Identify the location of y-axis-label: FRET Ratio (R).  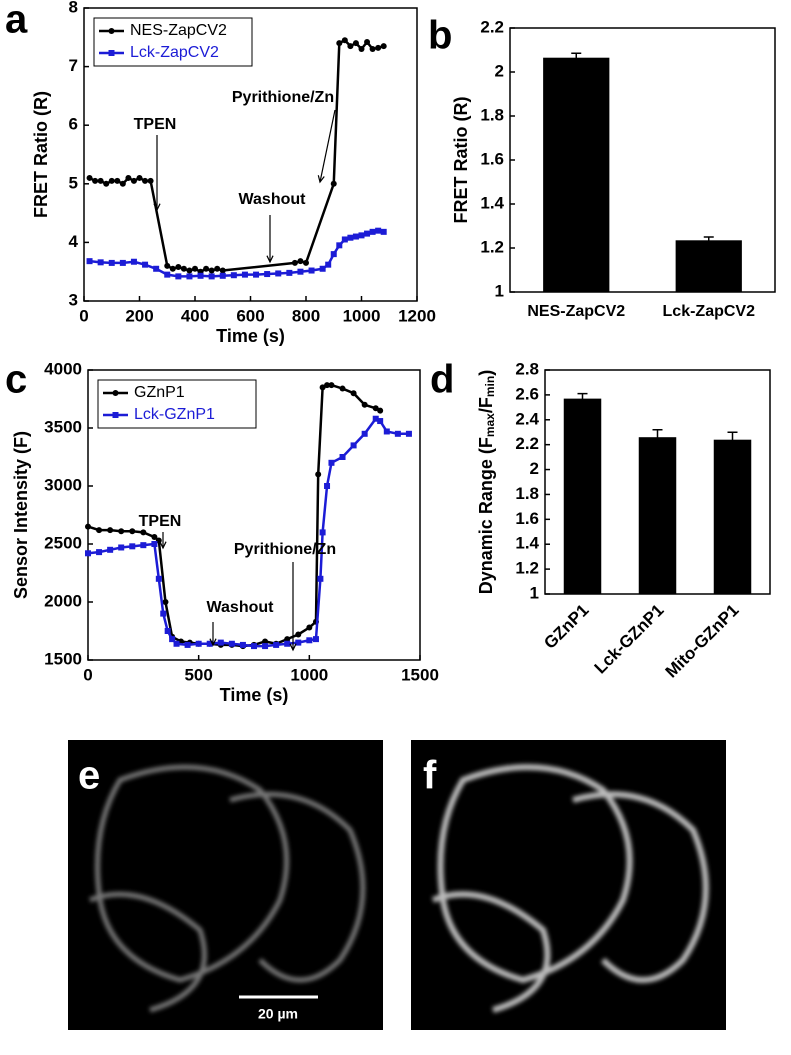
(41, 154).